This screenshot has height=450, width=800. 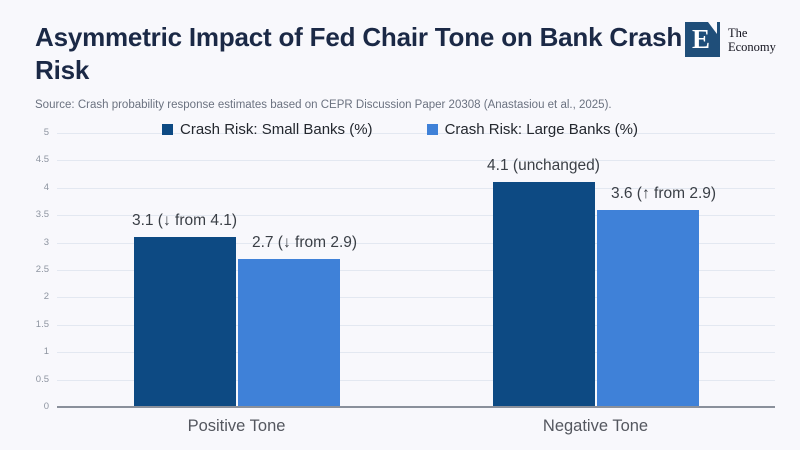 I want to click on y-tick-label: 2, so click(x=46, y=297).